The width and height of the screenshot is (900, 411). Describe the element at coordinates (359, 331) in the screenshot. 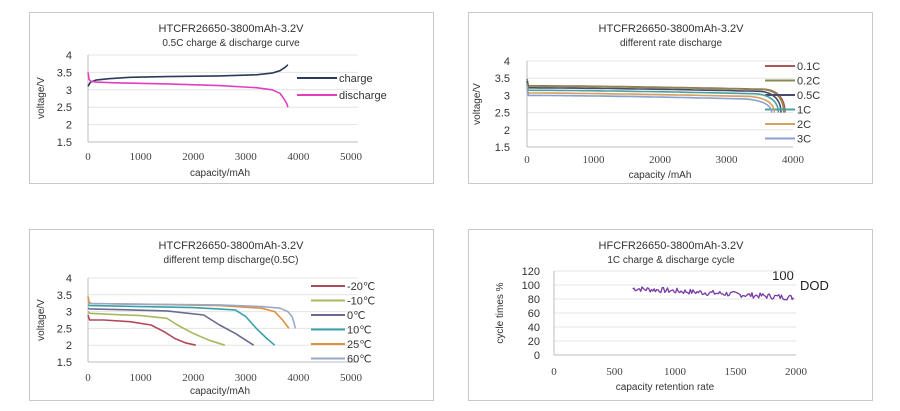

I see `legend-label: 10℃` at that location.